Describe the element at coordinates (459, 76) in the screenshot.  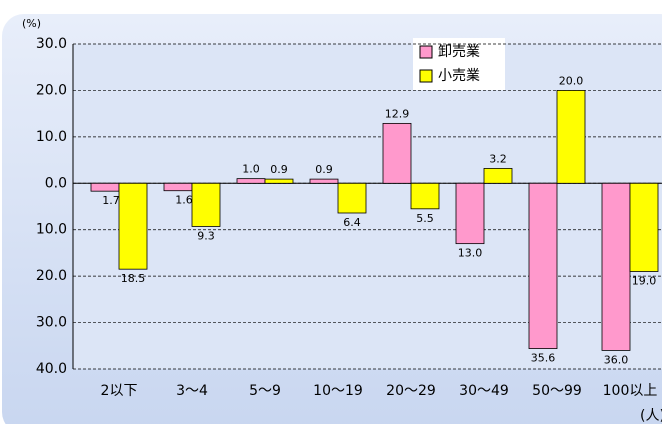
I see `legend-label: 小売業` at that location.